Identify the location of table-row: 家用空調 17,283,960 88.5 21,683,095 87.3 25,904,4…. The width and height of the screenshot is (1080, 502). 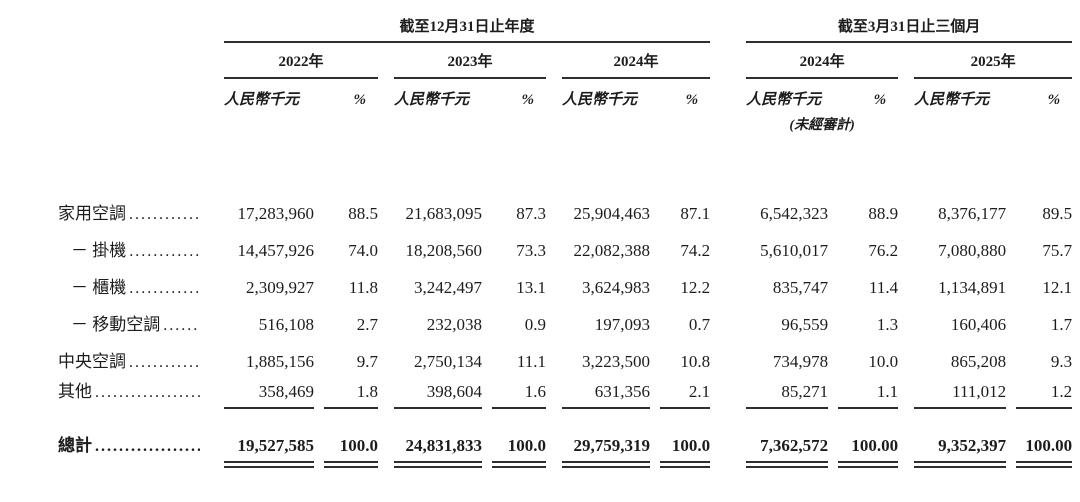
(565, 205).